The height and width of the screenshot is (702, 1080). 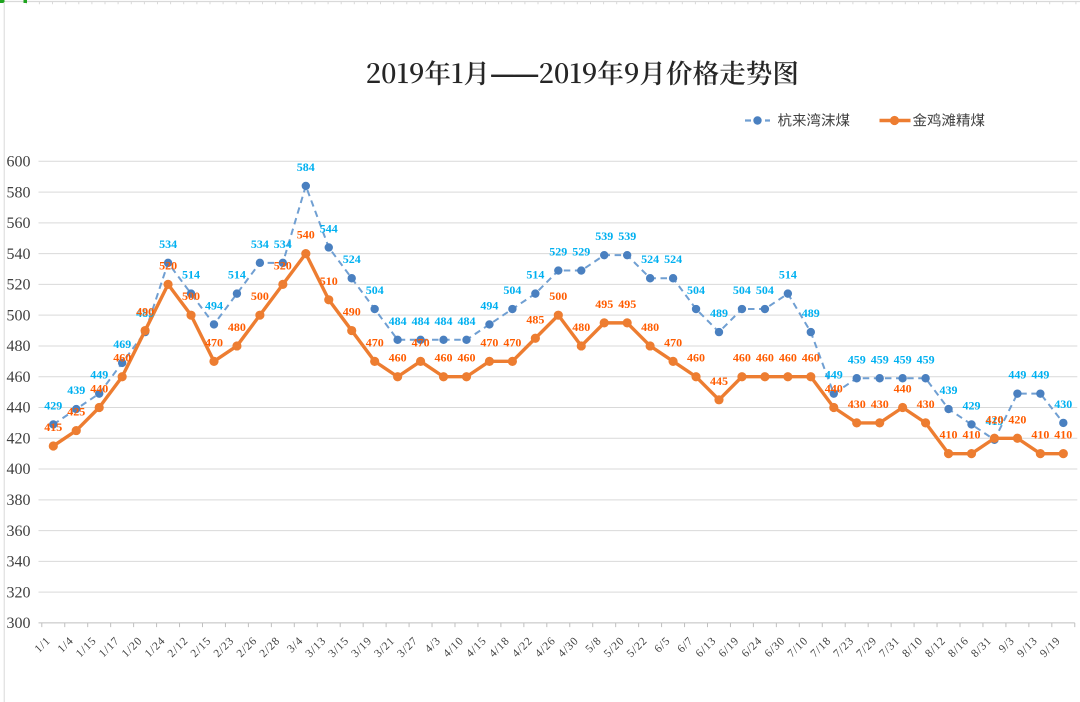 I want to click on svg-text: 419, so click(x=995, y=421).